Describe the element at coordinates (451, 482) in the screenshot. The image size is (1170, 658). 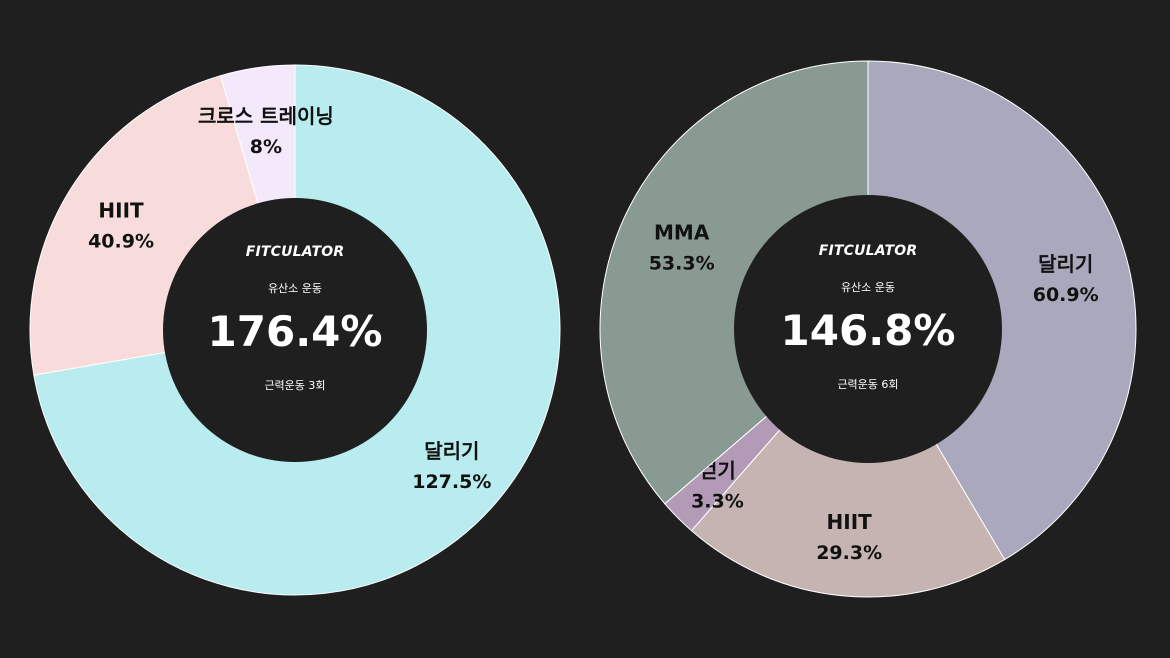
I see `slice-percent-running: 127.5%` at that location.